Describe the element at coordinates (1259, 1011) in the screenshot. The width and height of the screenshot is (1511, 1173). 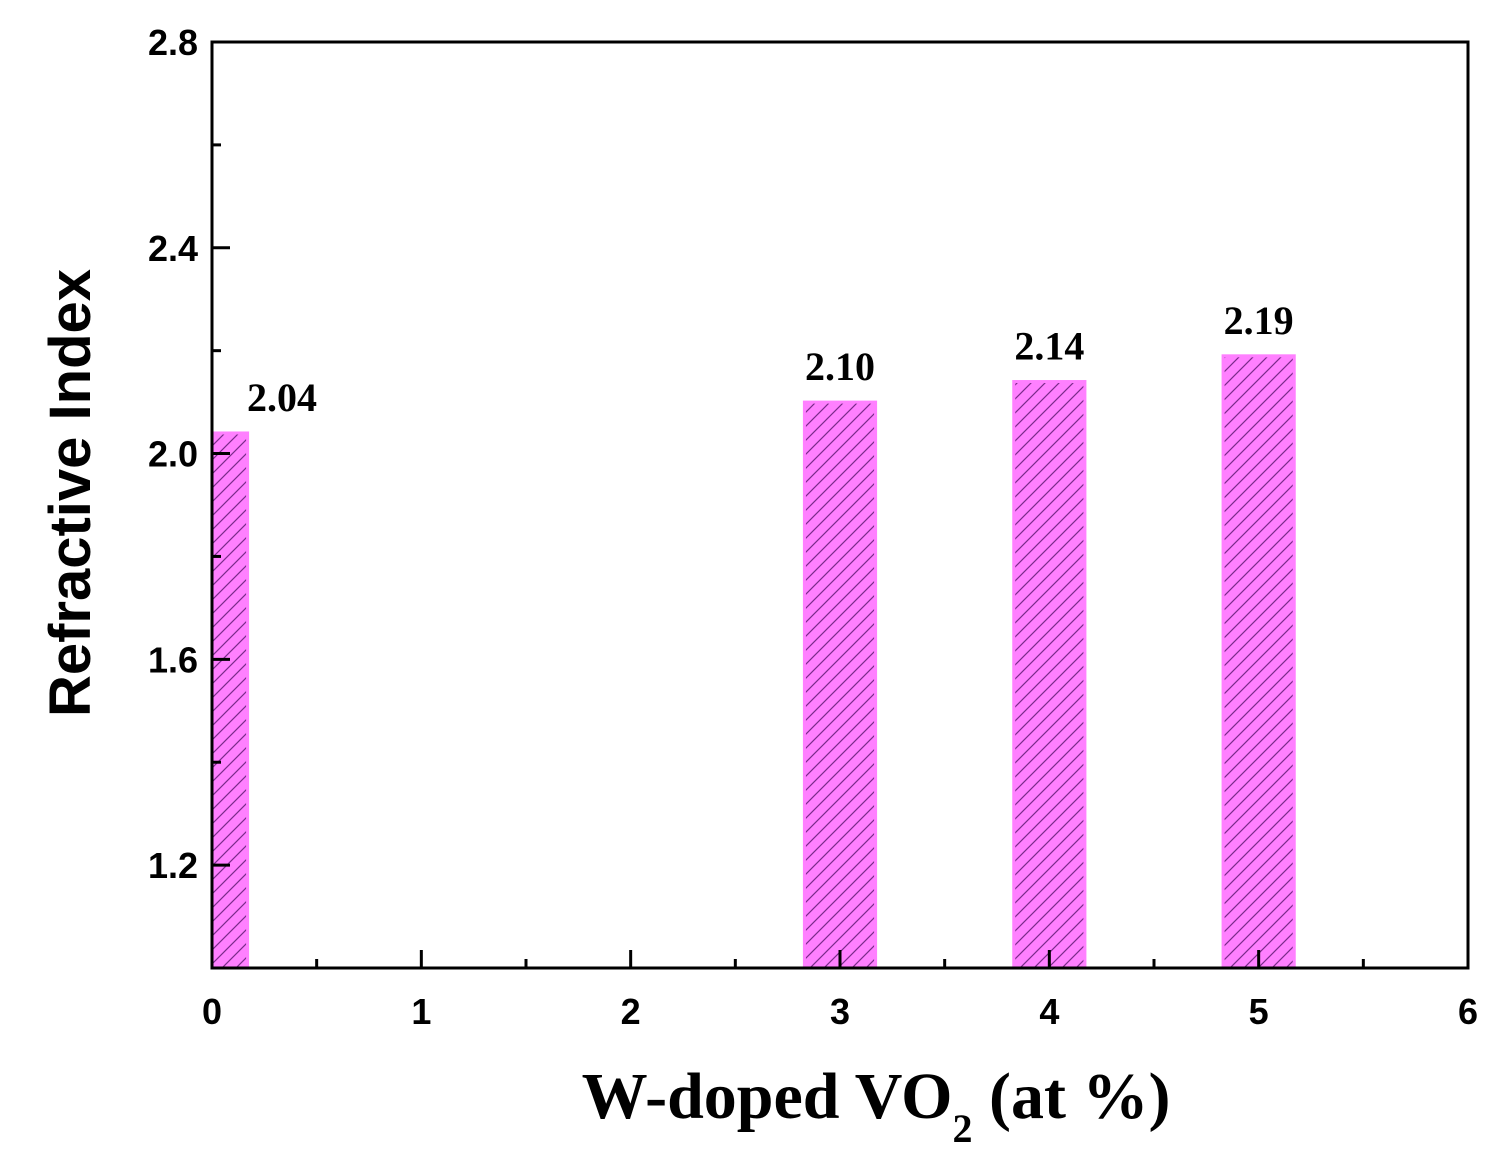
I see `x-tick-label: 5` at that location.